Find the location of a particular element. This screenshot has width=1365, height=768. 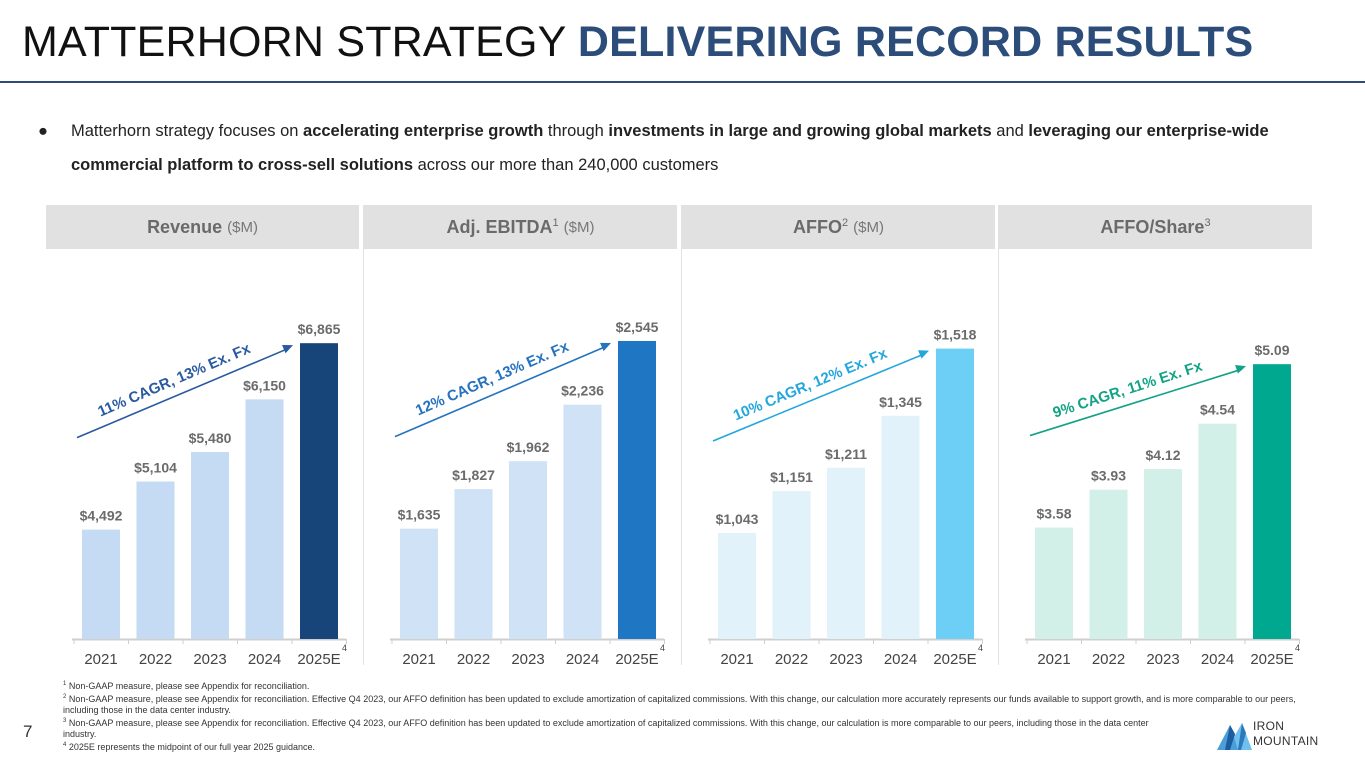

data-label: $4.54 is located at coordinates (1217, 410).